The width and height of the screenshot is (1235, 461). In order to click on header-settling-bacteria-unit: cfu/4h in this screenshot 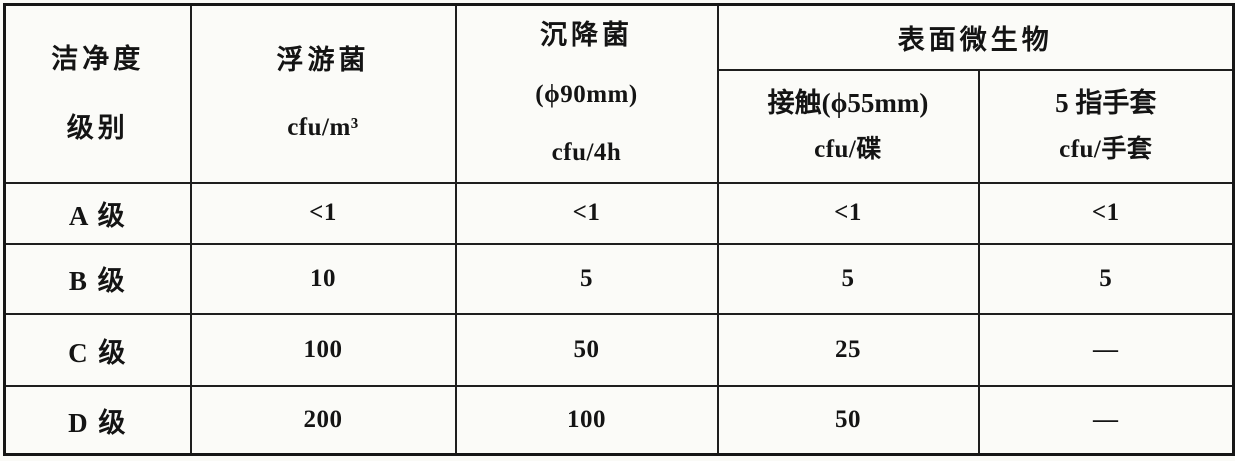, I will do `click(586, 152)`.